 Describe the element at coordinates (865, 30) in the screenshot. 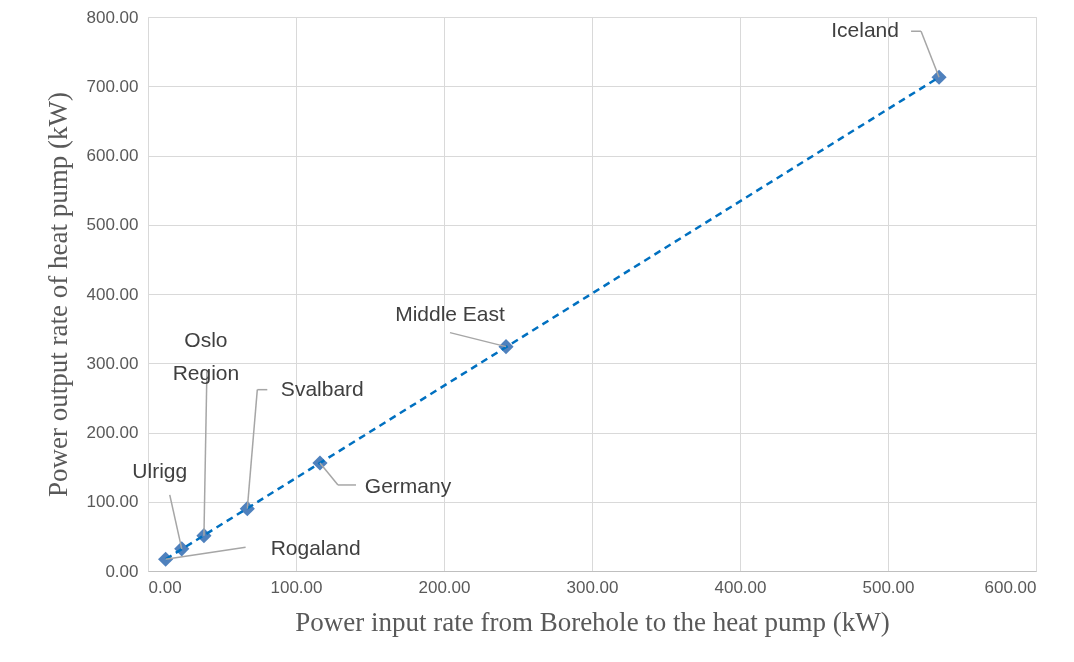

I see `annotation: Iceland` at that location.